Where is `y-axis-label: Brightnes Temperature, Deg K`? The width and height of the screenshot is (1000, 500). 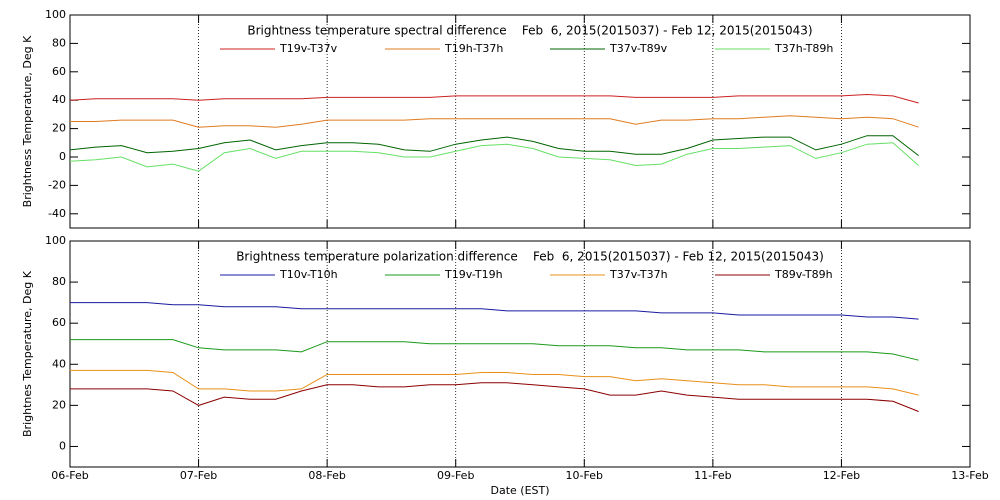
y-axis-label: Brightnes Temperature, Deg K is located at coordinates (27, 353).